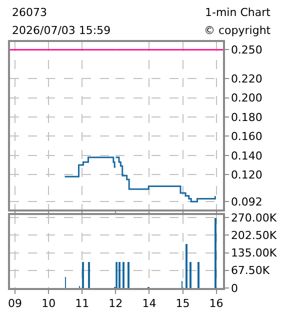  I want to click on x-tick-label: 15, so click(183, 303).